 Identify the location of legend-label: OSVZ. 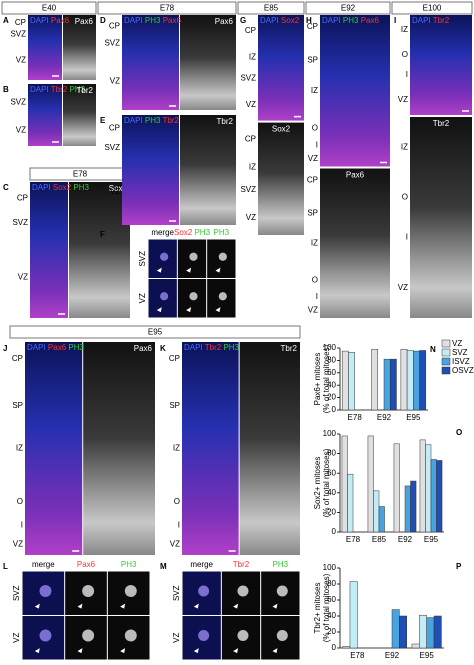
(463, 370).